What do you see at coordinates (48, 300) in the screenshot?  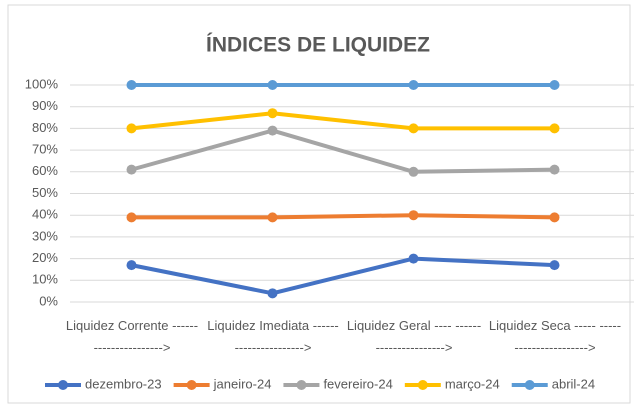 I see `y-tick-label: 0%` at bounding box center [48, 300].